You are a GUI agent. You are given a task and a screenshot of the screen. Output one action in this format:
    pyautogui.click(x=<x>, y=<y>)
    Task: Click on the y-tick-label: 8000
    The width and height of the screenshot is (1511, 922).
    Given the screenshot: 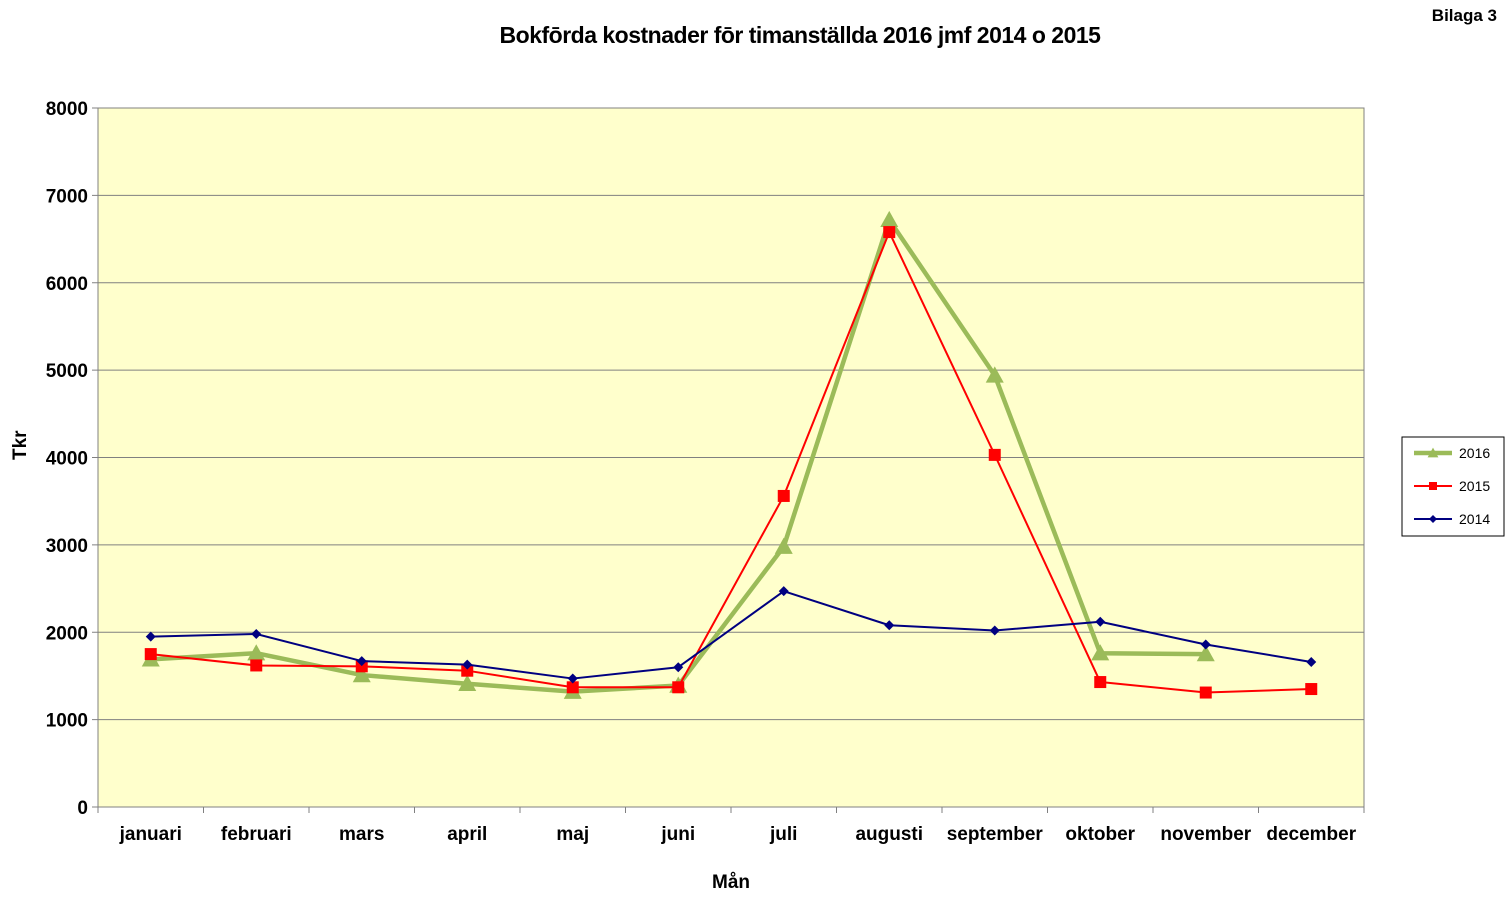 What is the action you would take?
    pyautogui.click(x=67, y=109)
    